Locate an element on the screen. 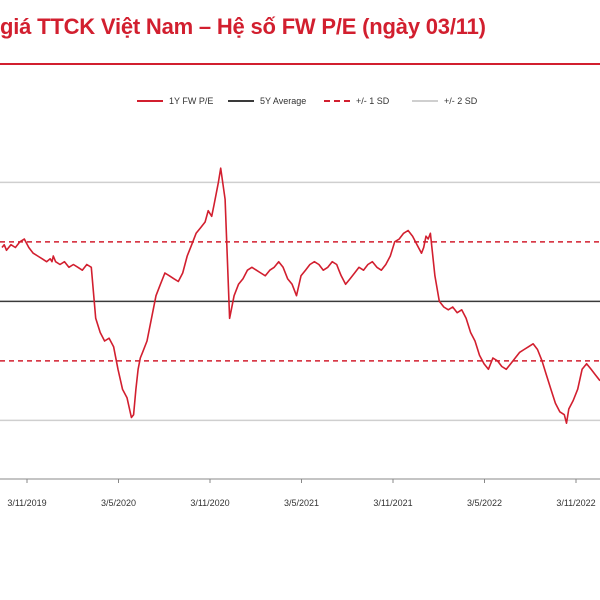 This screenshot has width=600, height=600. x-tick-label: 3/5/2022 is located at coordinates (484, 503).